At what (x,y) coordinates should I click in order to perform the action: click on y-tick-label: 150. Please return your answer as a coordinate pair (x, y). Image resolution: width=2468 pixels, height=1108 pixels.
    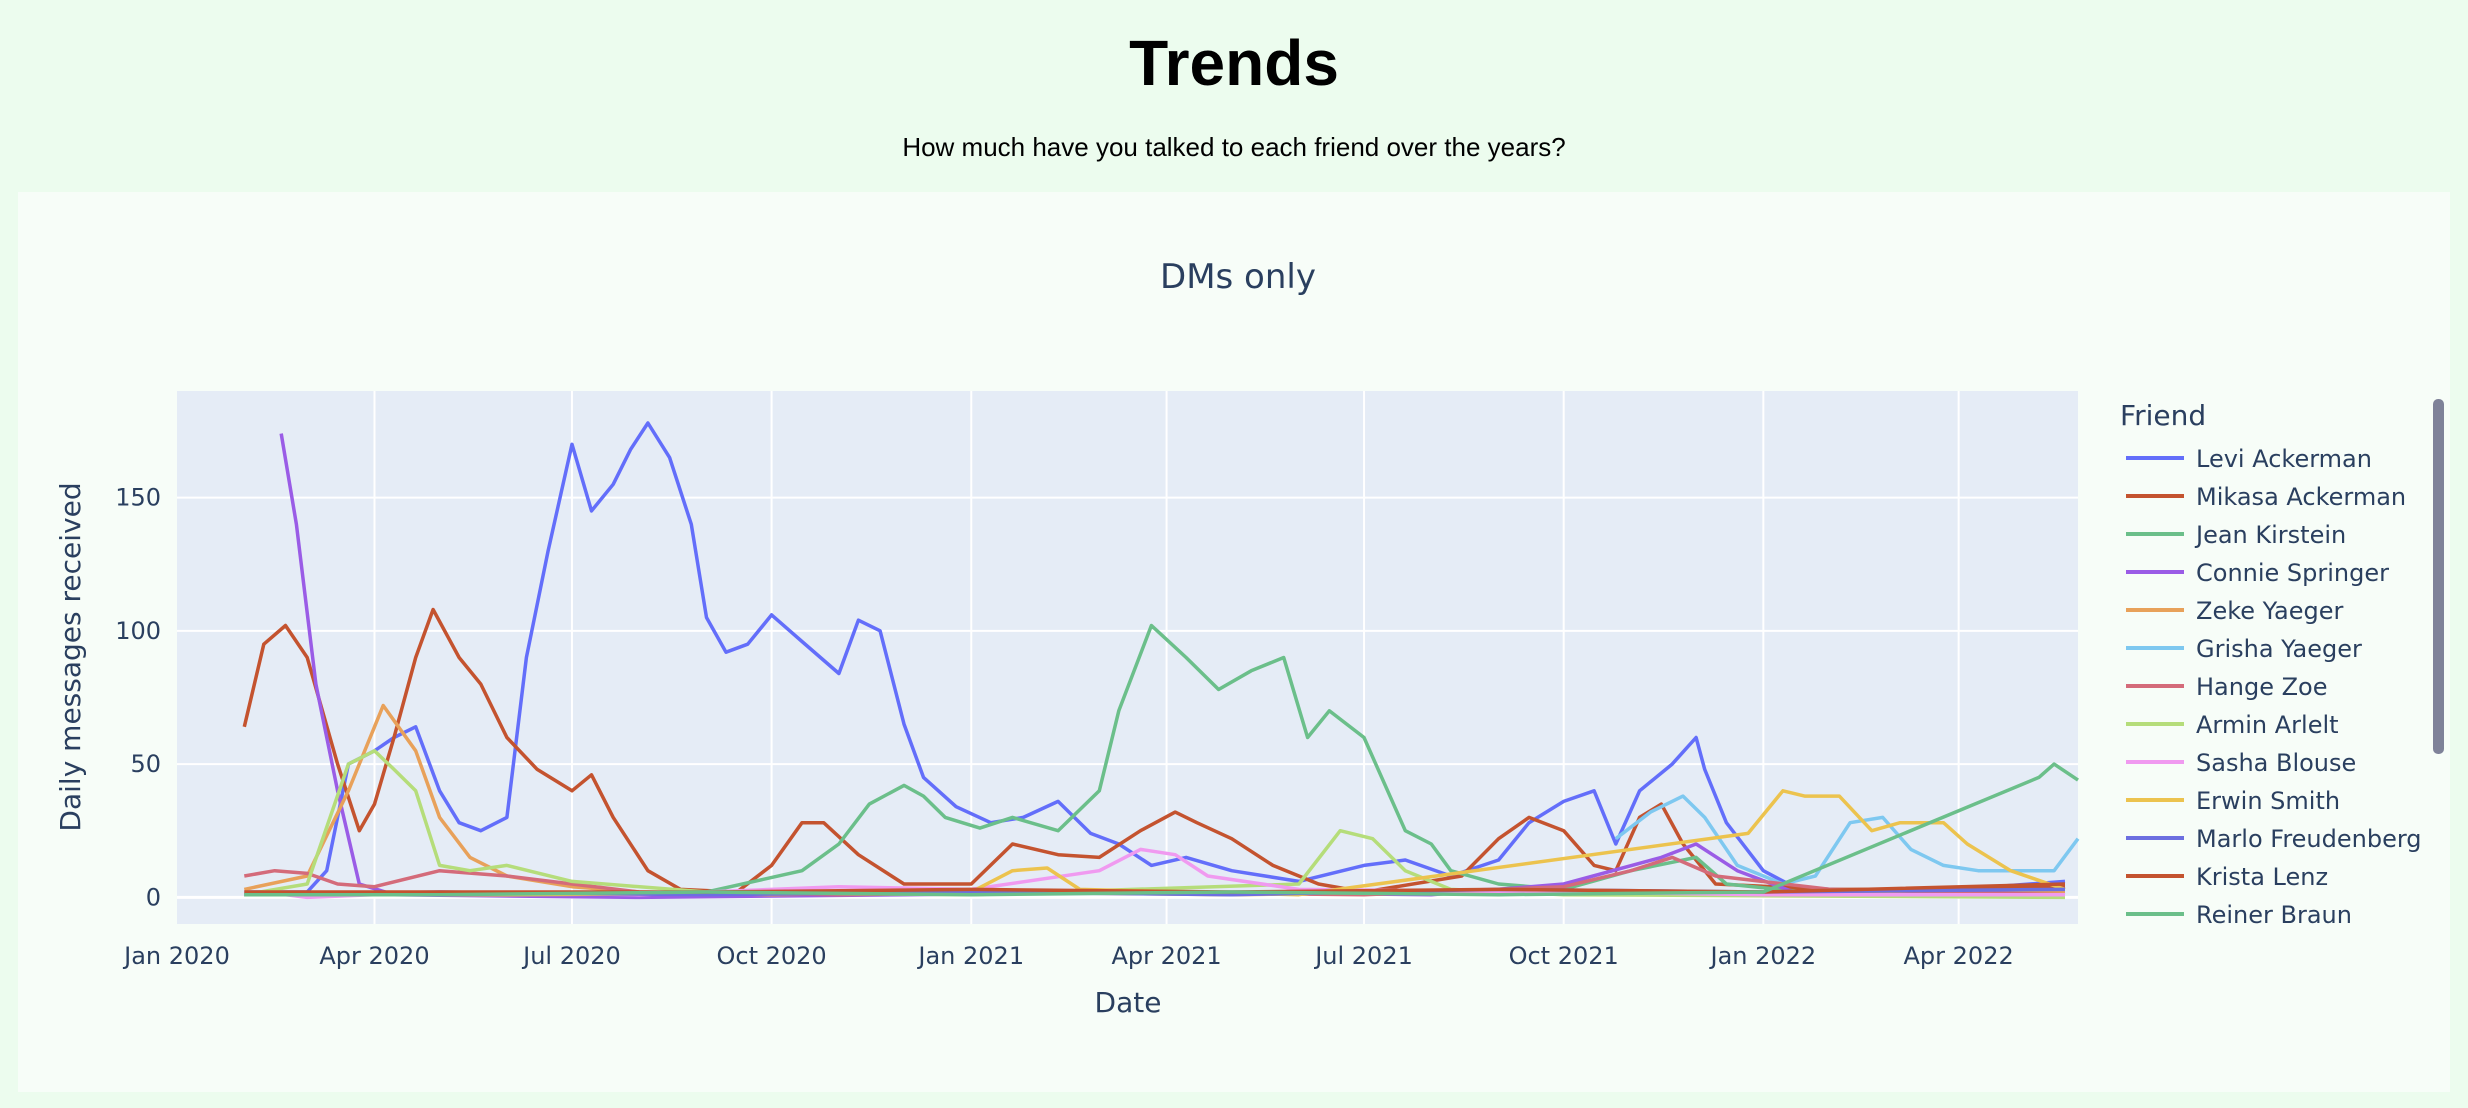
    Looking at the image, I should click on (138, 498).